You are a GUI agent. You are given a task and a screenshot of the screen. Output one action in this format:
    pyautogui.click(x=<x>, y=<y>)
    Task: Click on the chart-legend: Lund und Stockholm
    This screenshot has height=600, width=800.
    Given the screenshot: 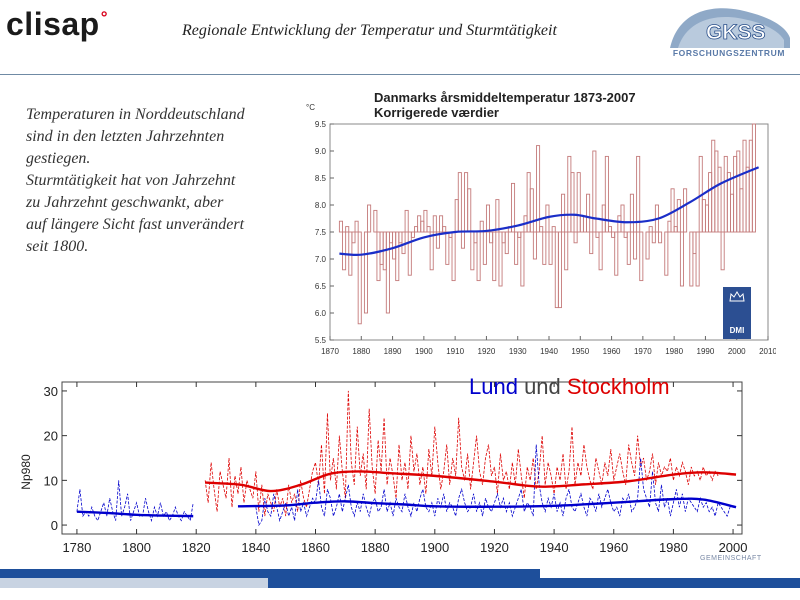 What is the action you would take?
    pyautogui.click(x=569, y=386)
    